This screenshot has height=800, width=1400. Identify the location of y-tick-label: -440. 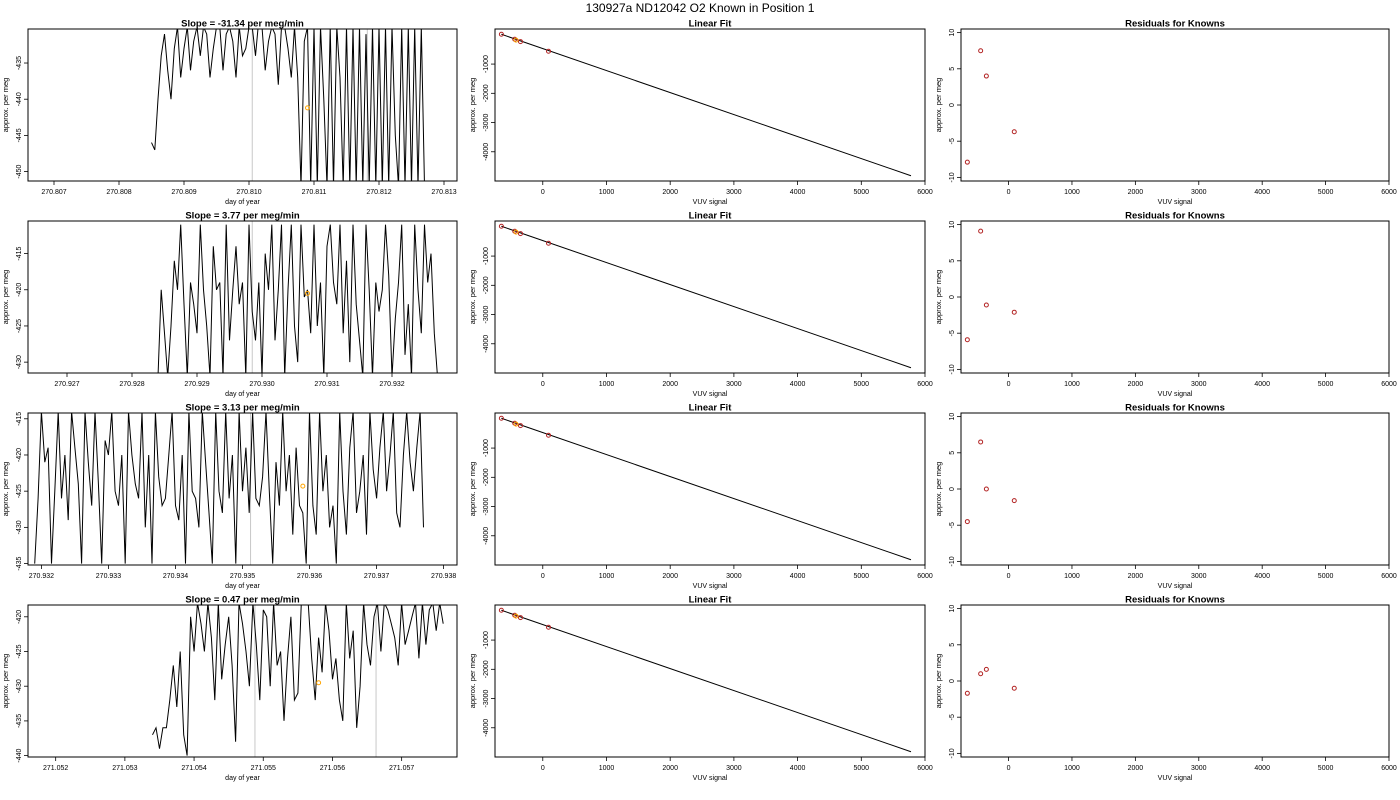
(19, 756).